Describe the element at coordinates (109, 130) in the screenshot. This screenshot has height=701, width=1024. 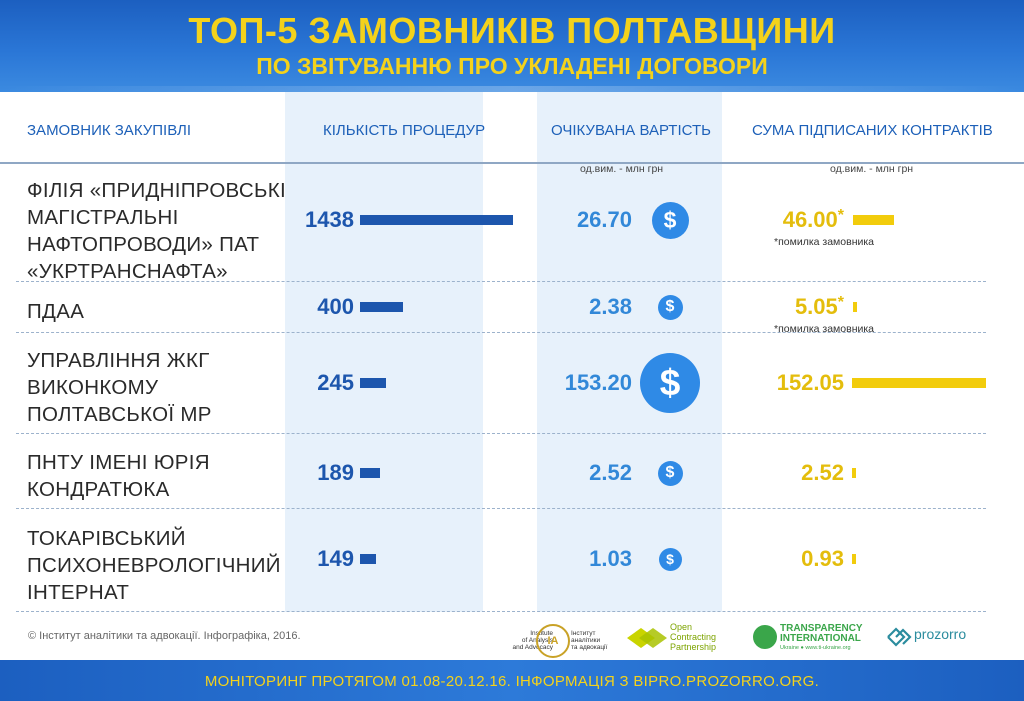
I see `header-customer: ЗАМОВНИК ЗАКУПІВЛІ` at that location.